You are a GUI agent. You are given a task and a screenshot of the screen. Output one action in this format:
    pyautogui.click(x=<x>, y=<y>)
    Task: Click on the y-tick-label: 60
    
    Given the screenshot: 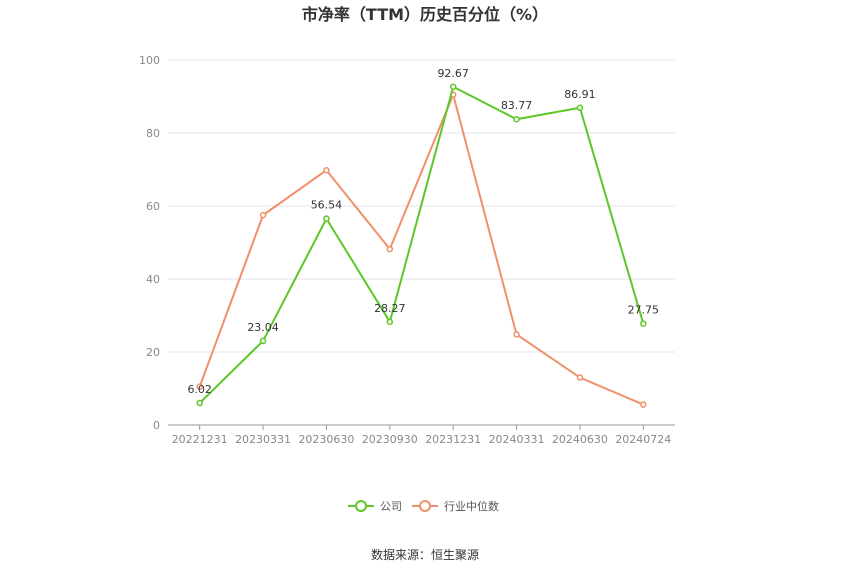 What is the action you would take?
    pyautogui.click(x=153, y=206)
    